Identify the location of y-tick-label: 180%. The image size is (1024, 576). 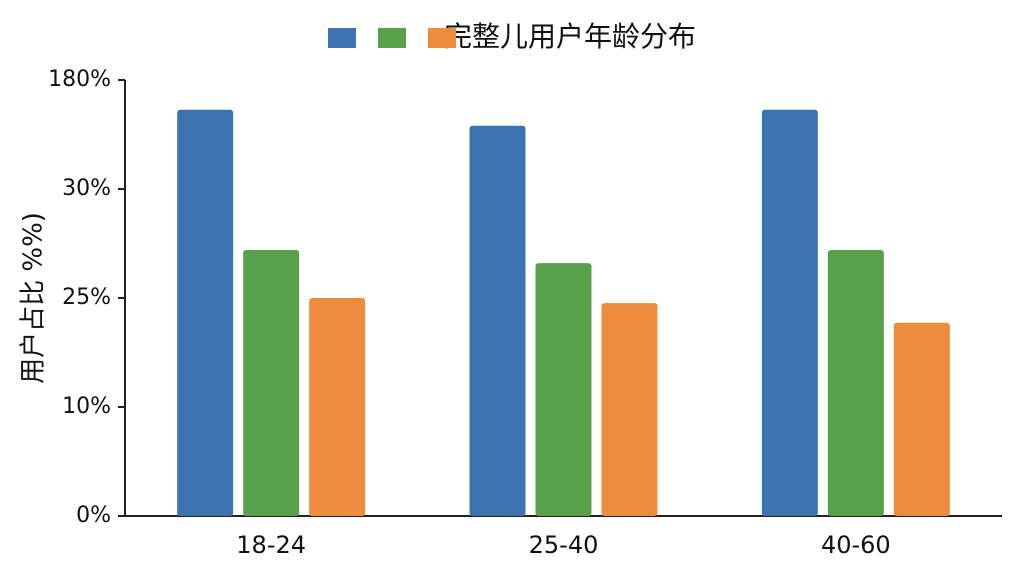
(79, 79).